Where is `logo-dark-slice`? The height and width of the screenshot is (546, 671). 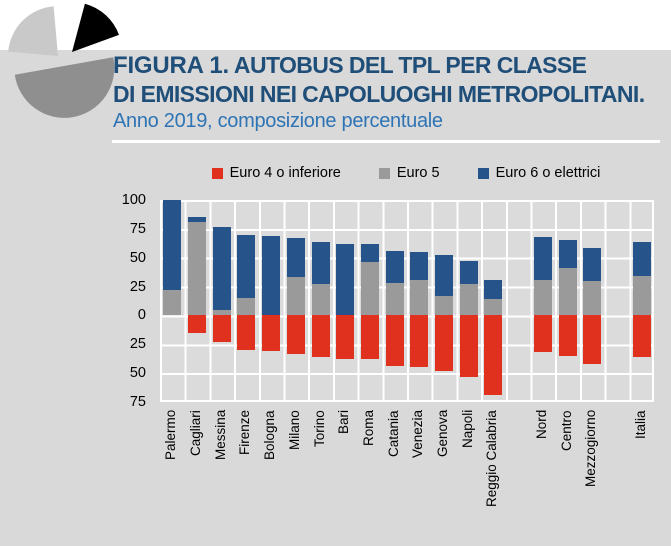
logo-dark-slice is located at coordinates (64, 87).